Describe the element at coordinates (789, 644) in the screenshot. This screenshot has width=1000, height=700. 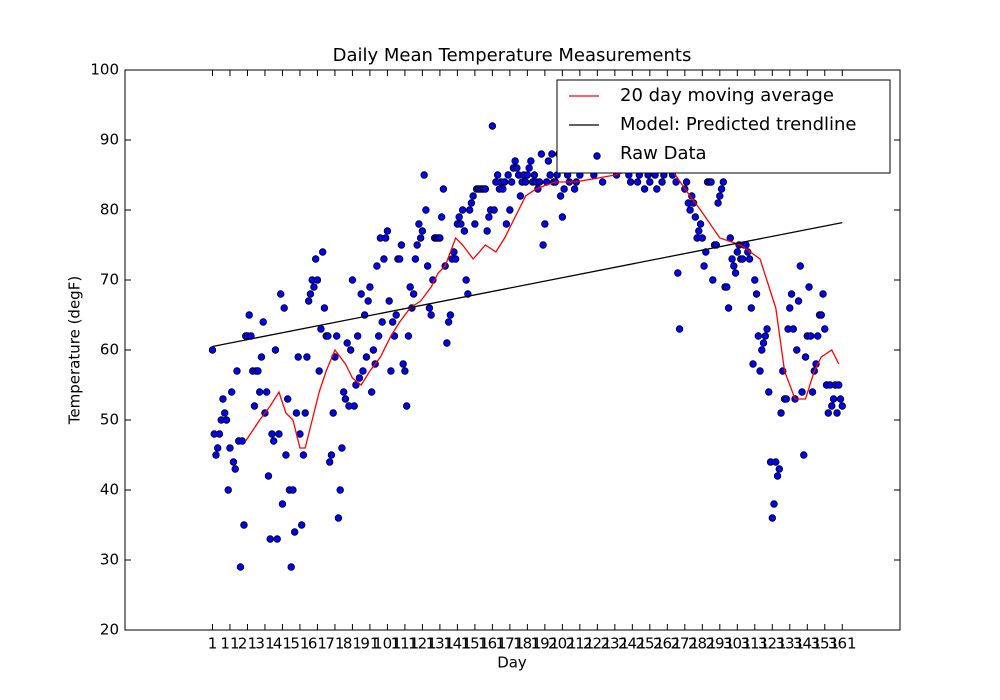
I see `x-tick-label: 331` at that location.